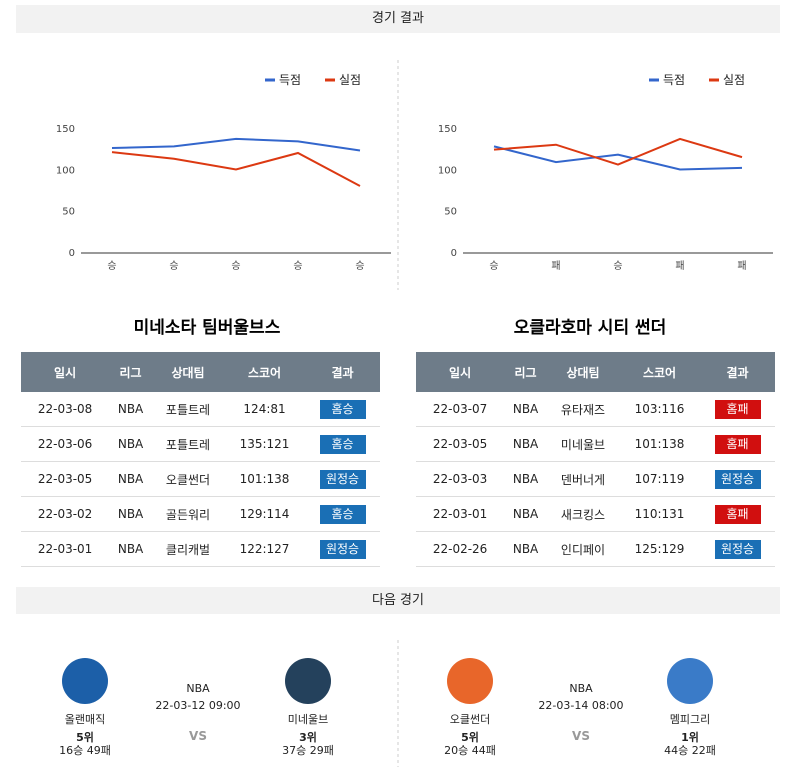 This screenshot has width=791, height=767. I want to click on team-record: 44승 22패, so click(690, 750).